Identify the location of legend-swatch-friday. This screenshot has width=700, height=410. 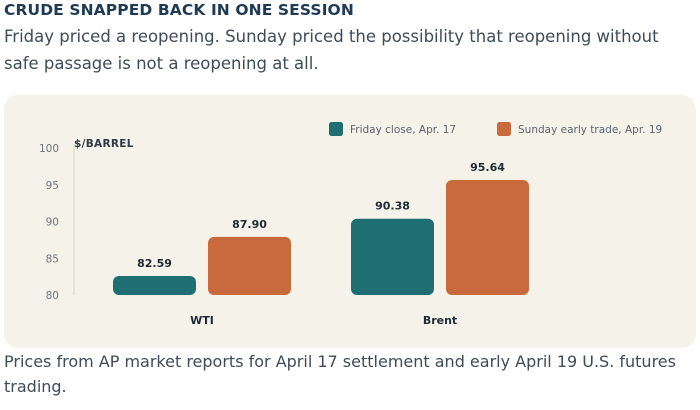
(336, 129).